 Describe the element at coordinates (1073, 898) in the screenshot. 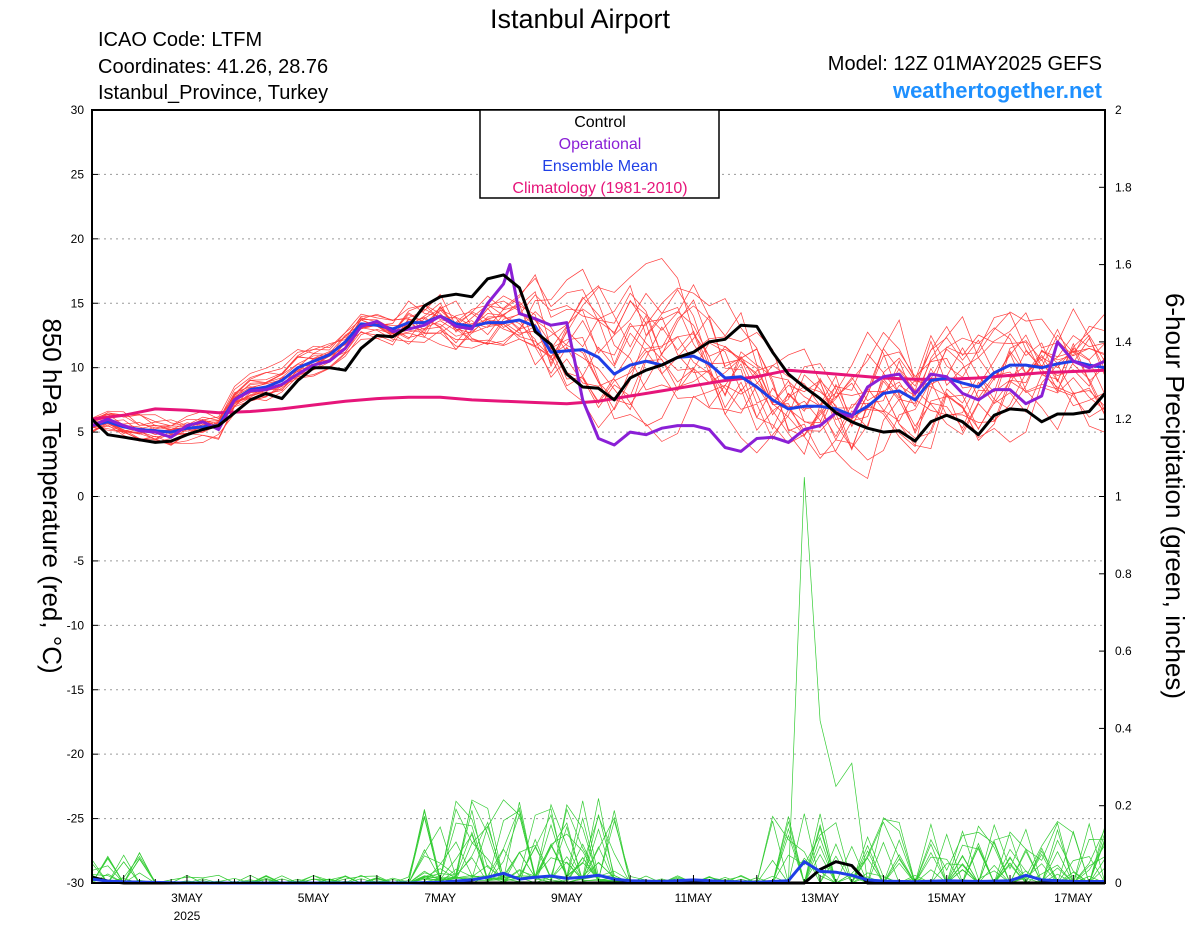

I see `x-tick-label: 17MAY` at that location.